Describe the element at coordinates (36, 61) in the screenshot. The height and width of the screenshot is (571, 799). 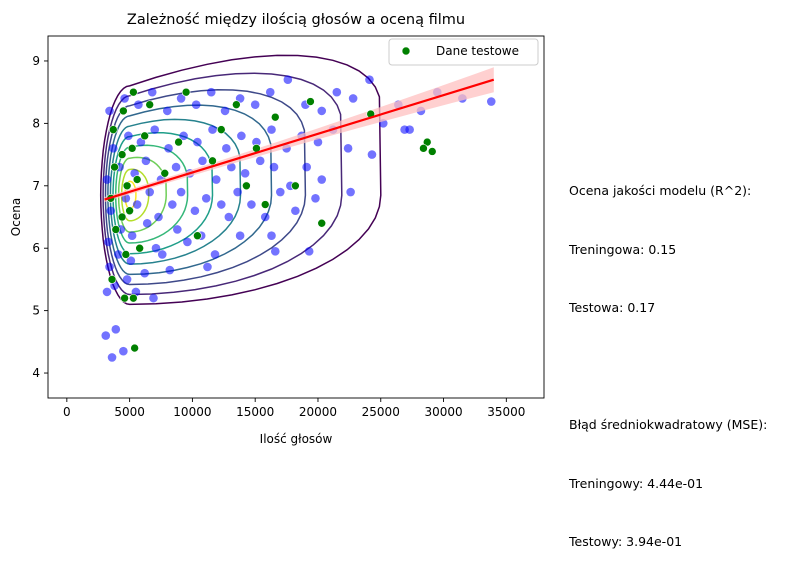
I see `y-tick-label: 9` at that location.